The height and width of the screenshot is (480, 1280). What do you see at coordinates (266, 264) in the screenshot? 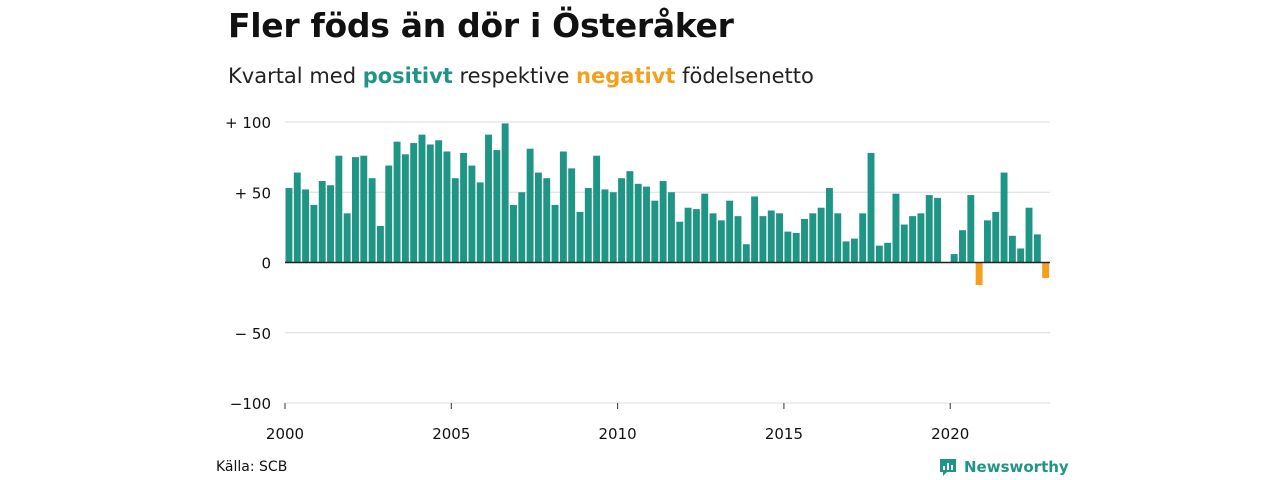
I see `y-tick-label: 0` at bounding box center [266, 264].